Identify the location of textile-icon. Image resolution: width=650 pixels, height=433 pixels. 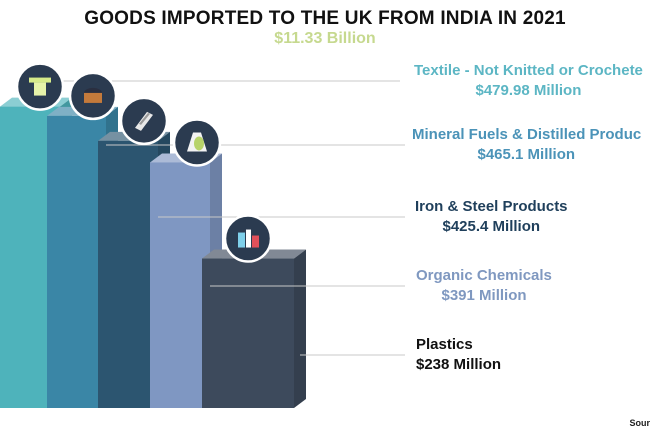
(40, 86).